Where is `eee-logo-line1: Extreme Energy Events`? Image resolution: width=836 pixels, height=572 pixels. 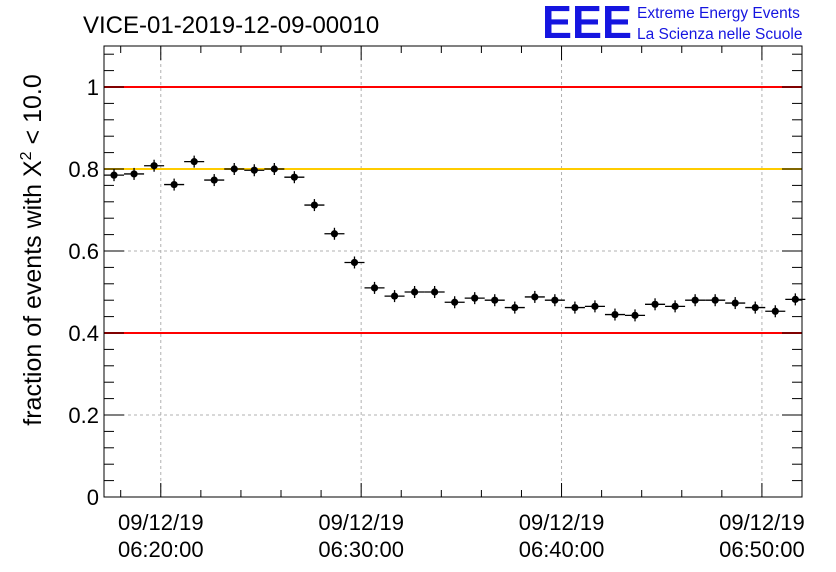
eee-logo-line1: Extreme Energy Events is located at coordinates (718, 13).